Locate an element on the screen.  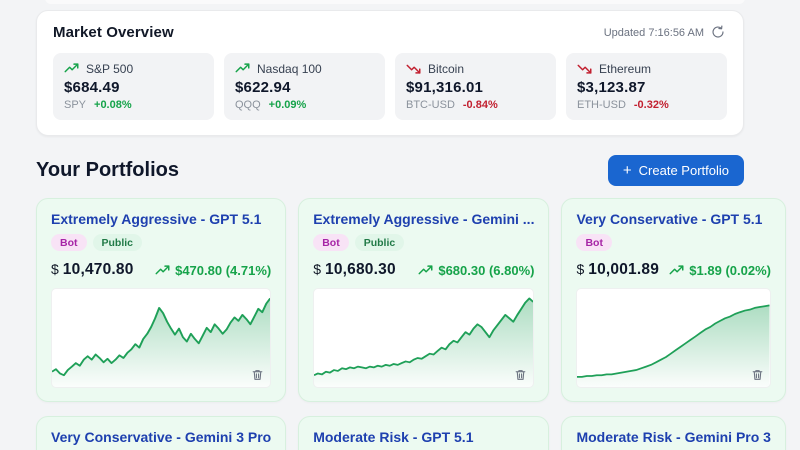
ticker-price: $3,123.87 is located at coordinates (611, 87).